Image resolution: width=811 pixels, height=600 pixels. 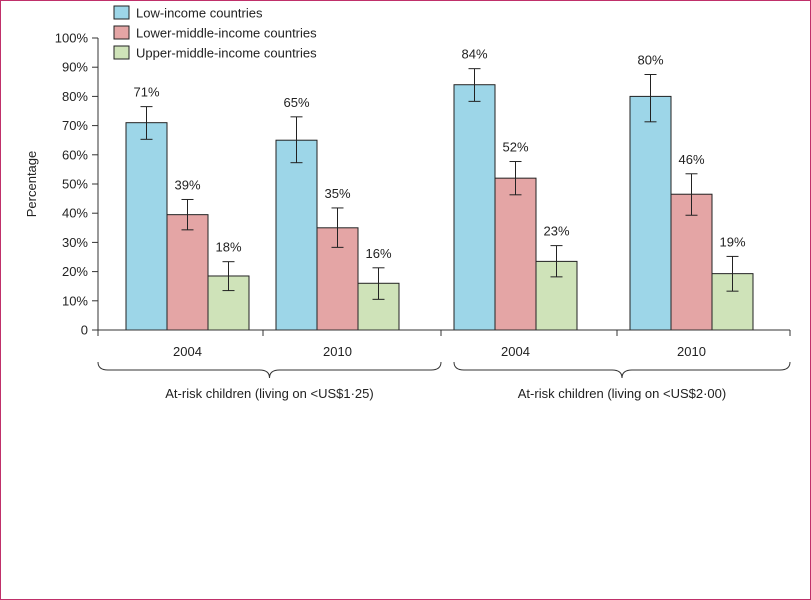 What do you see at coordinates (75, 271) in the screenshot?
I see `y-tick-label: 20%` at bounding box center [75, 271].